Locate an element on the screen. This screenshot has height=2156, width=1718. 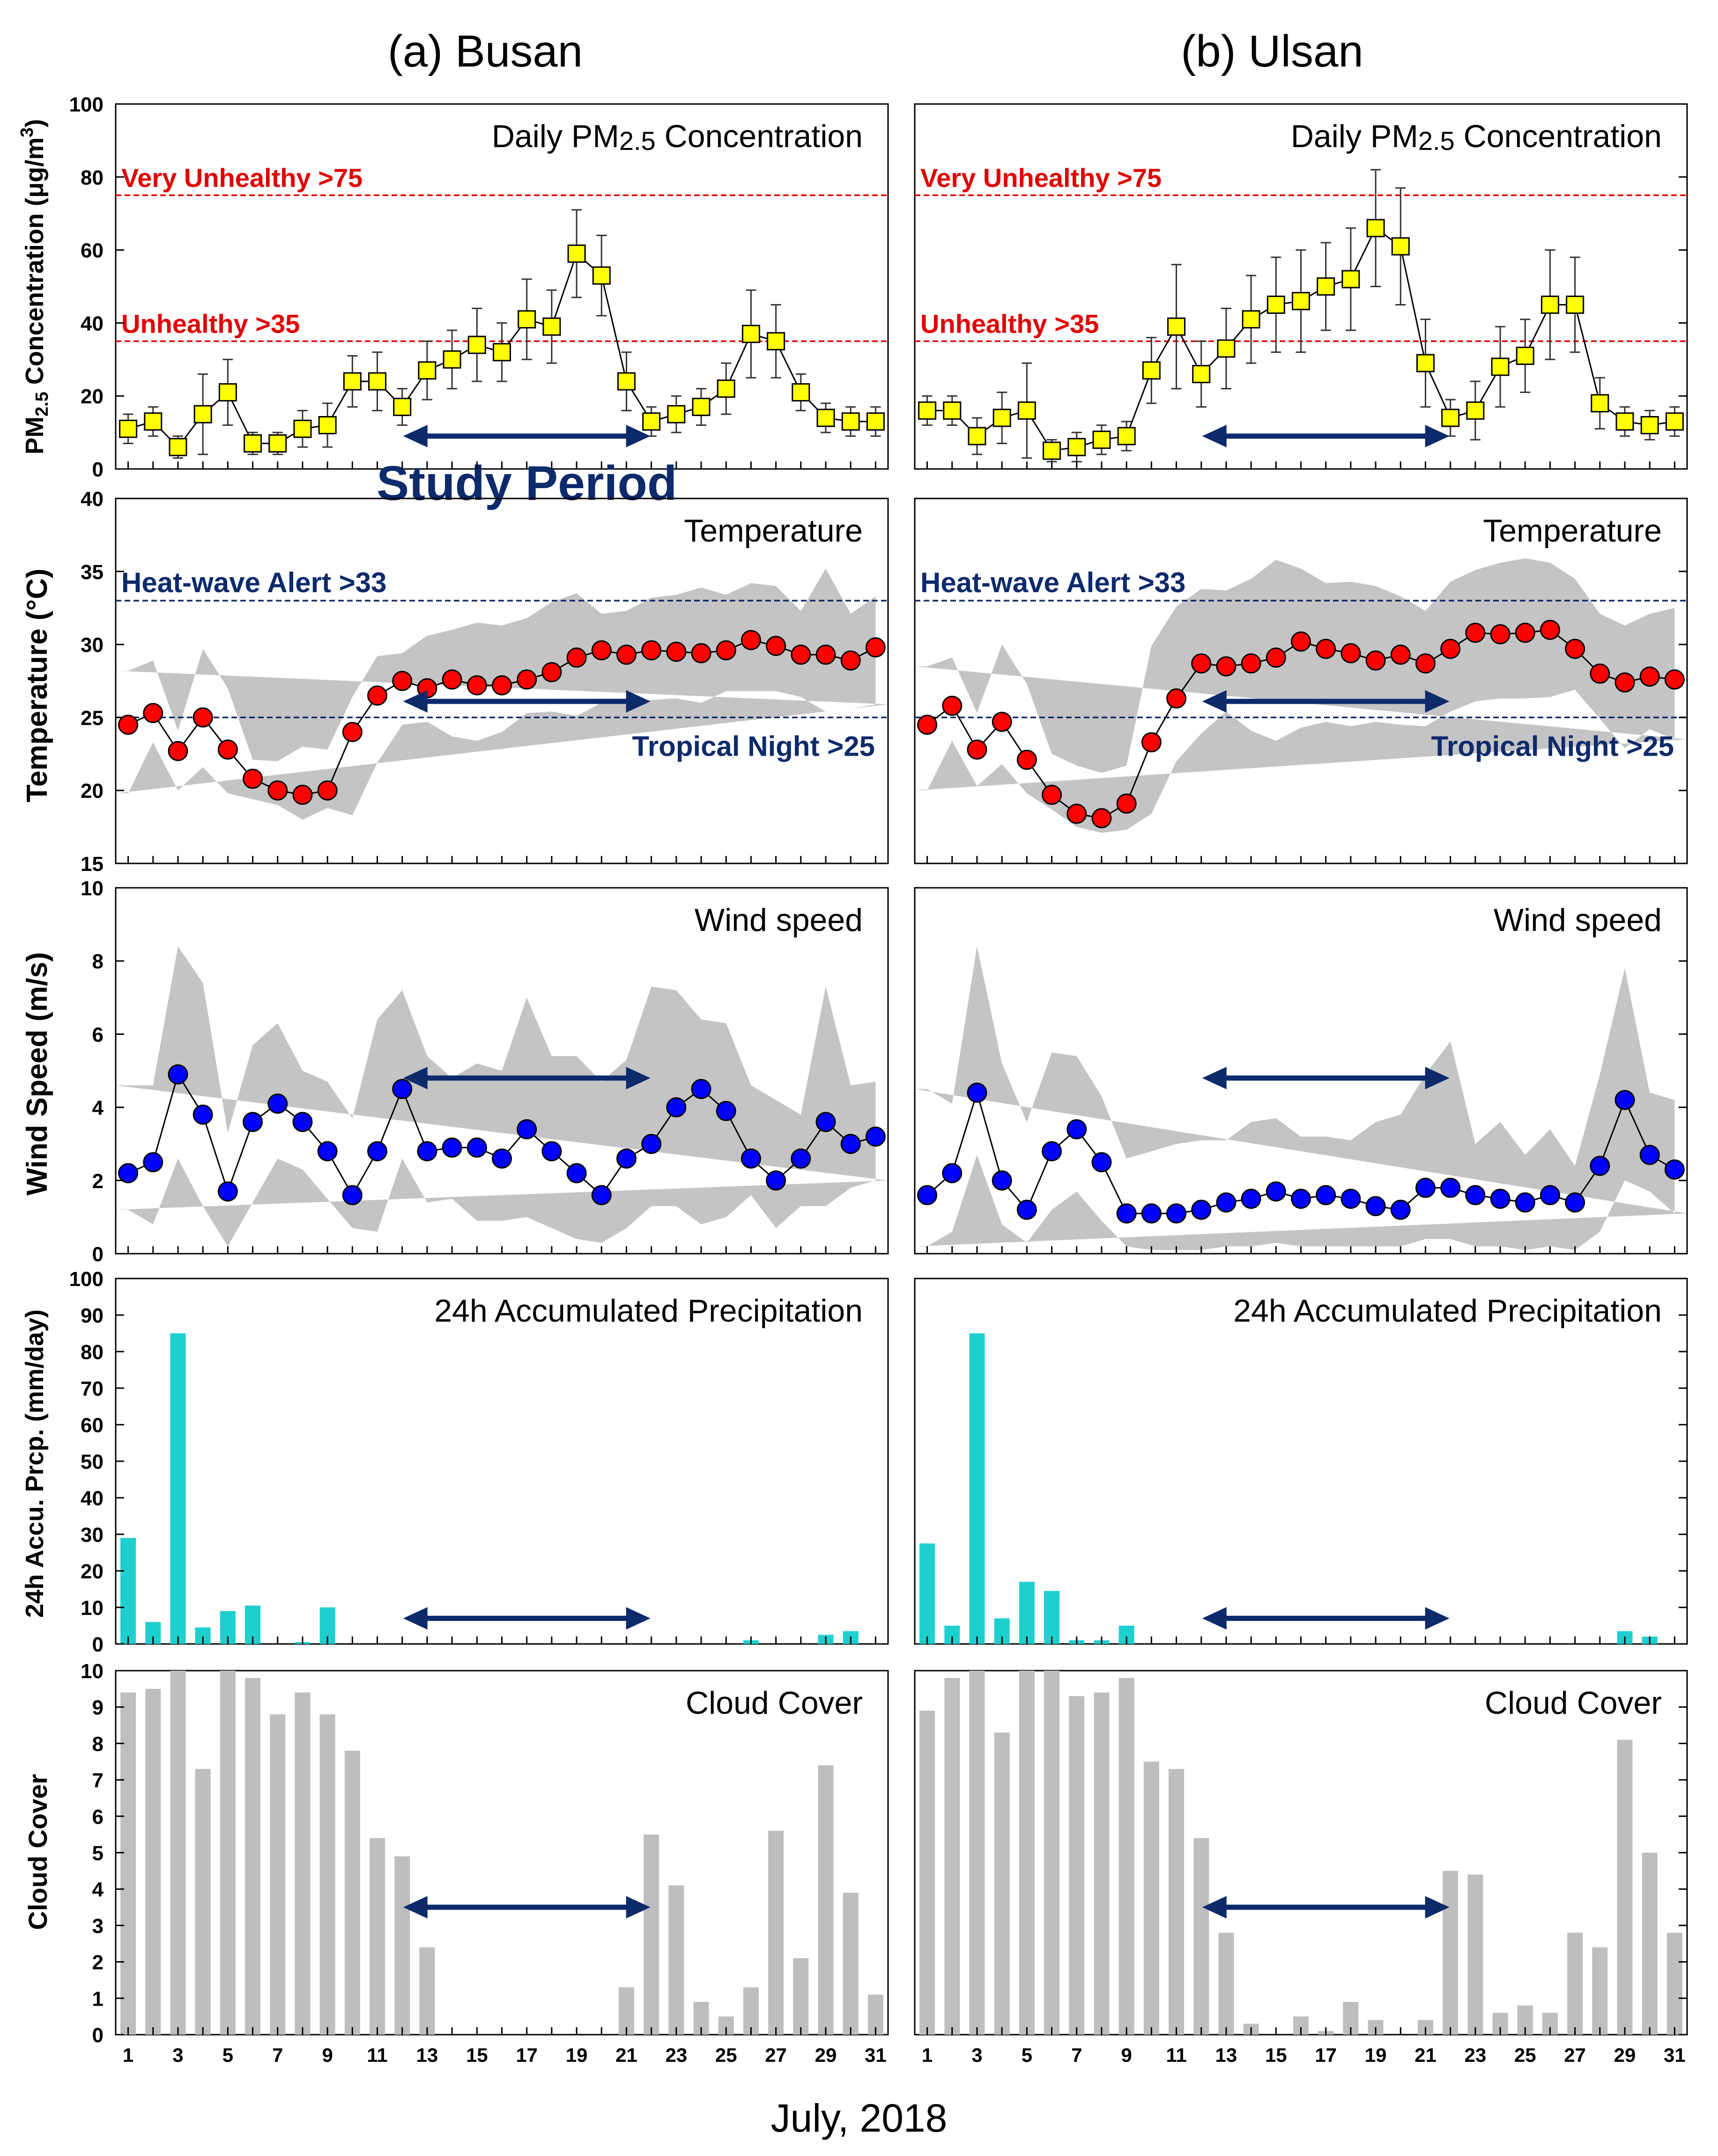
panel-wind-busan: Wind speed 0 2 4 6 8 10 is located at coordinates (485, 1071).